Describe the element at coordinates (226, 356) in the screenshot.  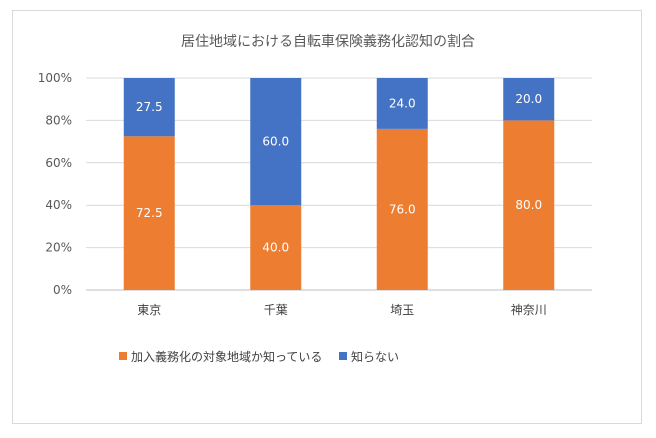
I see `legend-label: 加入義務化の対象地域か知っている` at that location.